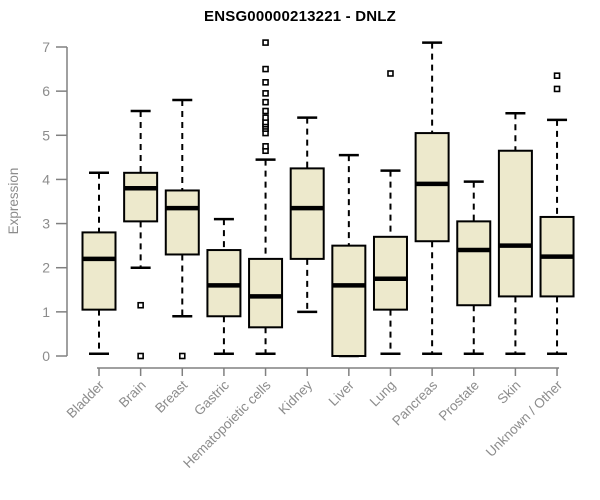  What do you see at coordinates (46, 312) in the screenshot?
I see `y-tick-label: 1` at bounding box center [46, 312].